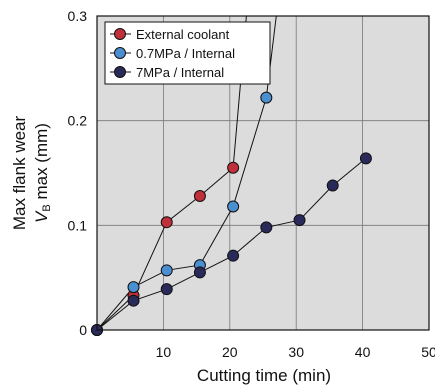  I want to click on x-tick-label: 50, so click(428, 352).